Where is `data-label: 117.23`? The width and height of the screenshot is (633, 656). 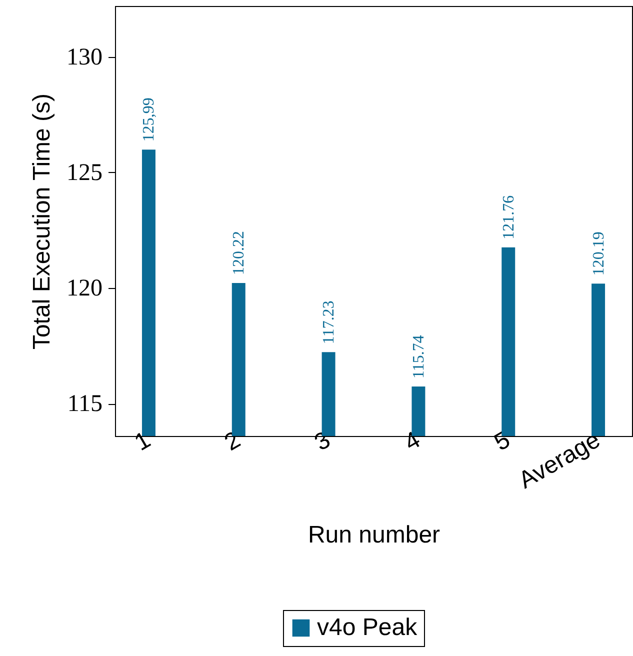
data-label: 117.23 is located at coordinates (329, 322).